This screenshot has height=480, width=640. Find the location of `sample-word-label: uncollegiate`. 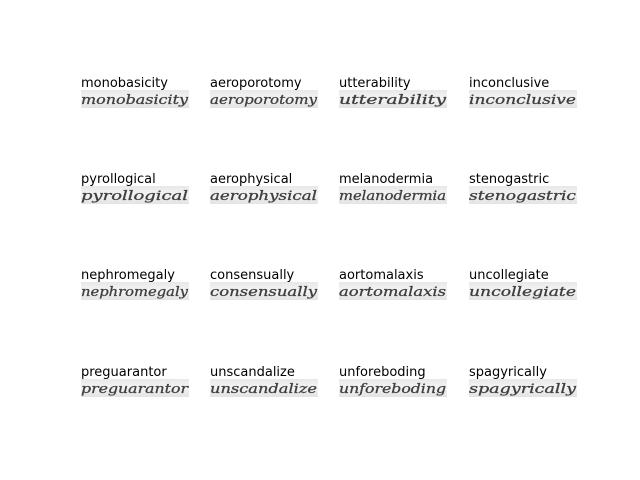

sample-word-label: uncollegiate is located at coordinates (509, 275).